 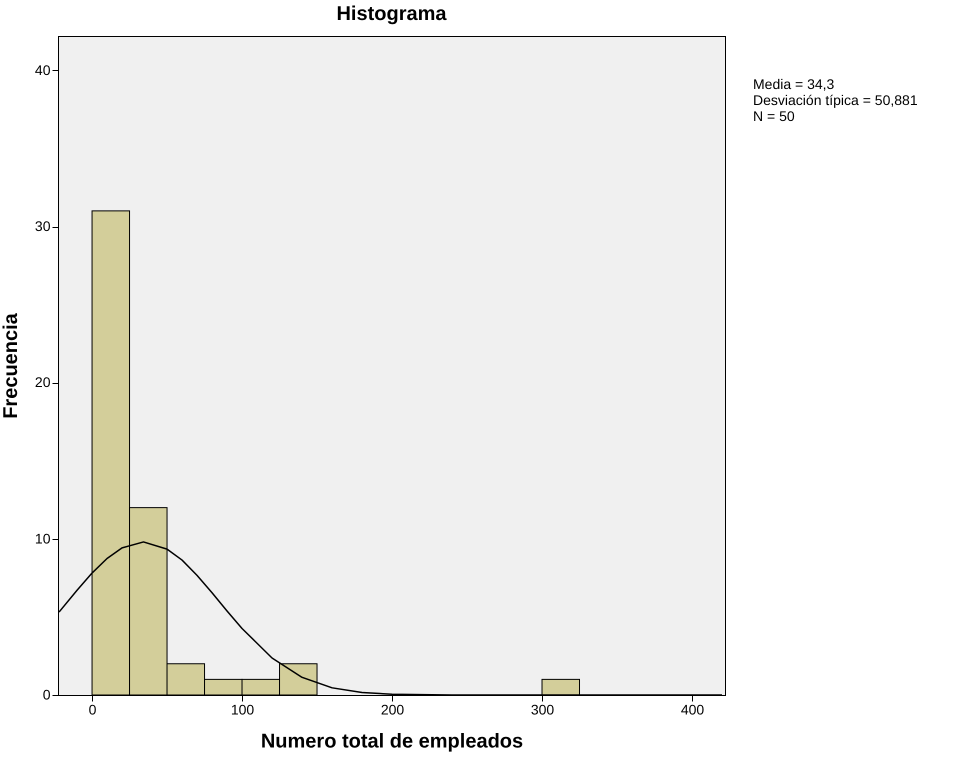 What do you see at coordinates (46, 694) in the screenshot?
I see `y-tick-label: 0` at bounding box center [46, 694].